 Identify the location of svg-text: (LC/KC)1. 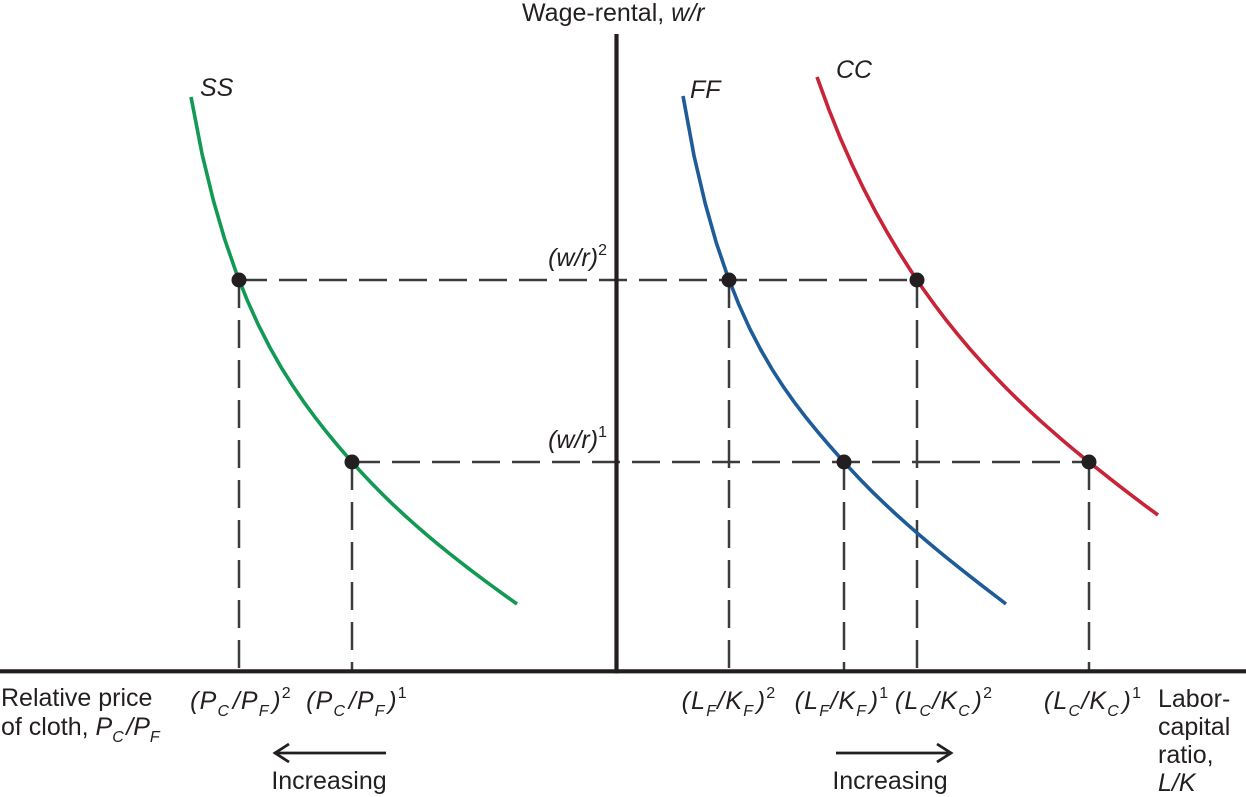
(1093, 702).